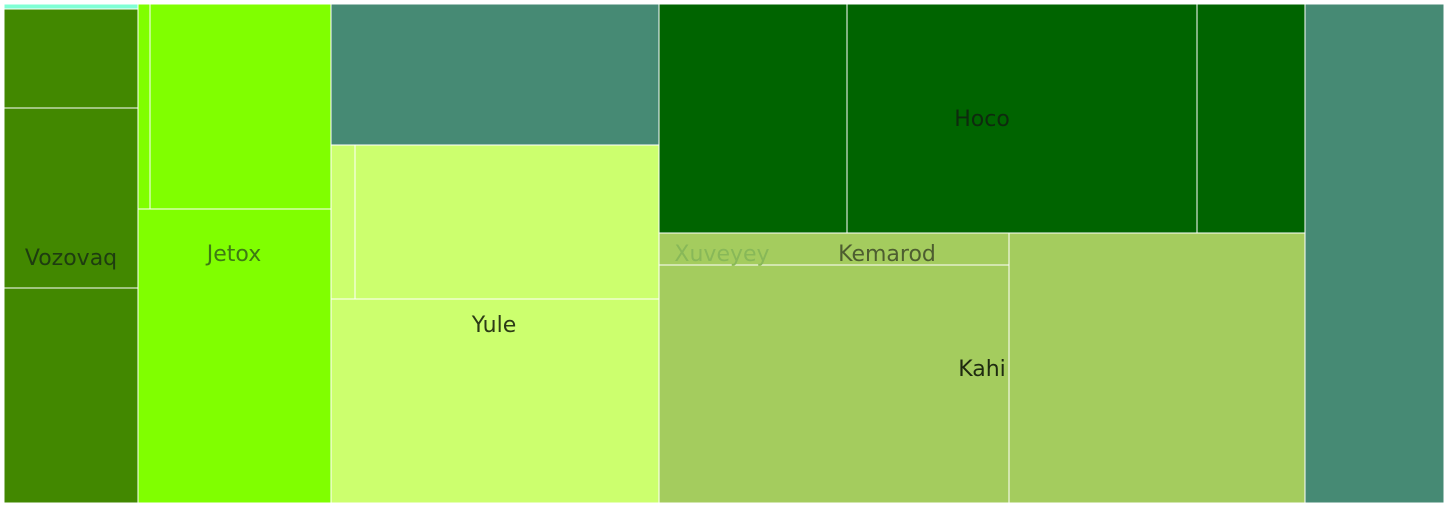  I want to click on label-xuveyey: Xuveyey, so click(721, 254).